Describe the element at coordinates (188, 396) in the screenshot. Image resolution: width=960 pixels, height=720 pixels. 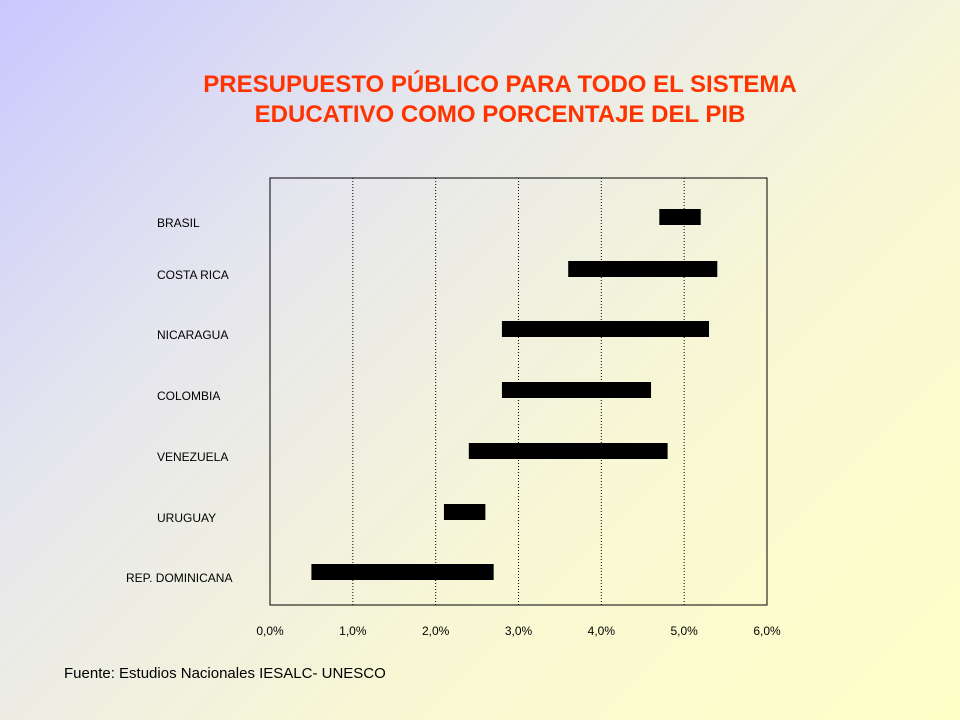
I see `category-label: COLOMBIA` at that location.